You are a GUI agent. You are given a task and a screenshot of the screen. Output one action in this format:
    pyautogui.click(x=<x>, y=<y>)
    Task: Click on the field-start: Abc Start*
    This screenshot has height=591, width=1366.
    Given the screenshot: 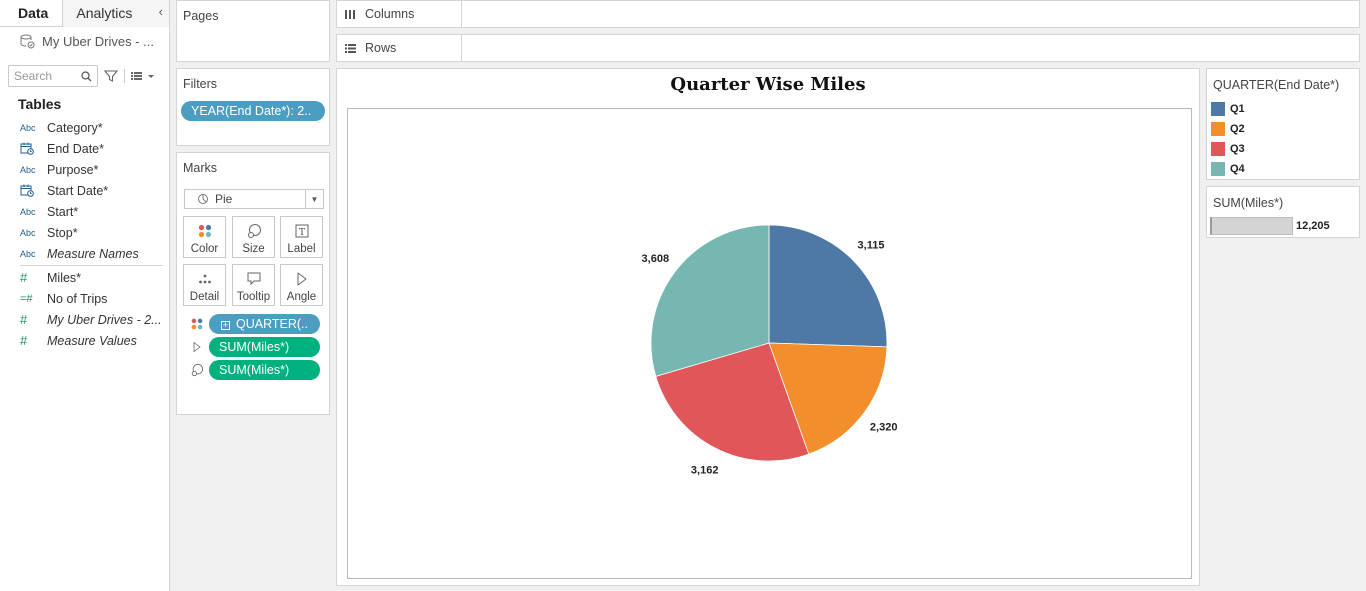 What is the action you would take?
    pyautogui.click(x=49, y=211)
    